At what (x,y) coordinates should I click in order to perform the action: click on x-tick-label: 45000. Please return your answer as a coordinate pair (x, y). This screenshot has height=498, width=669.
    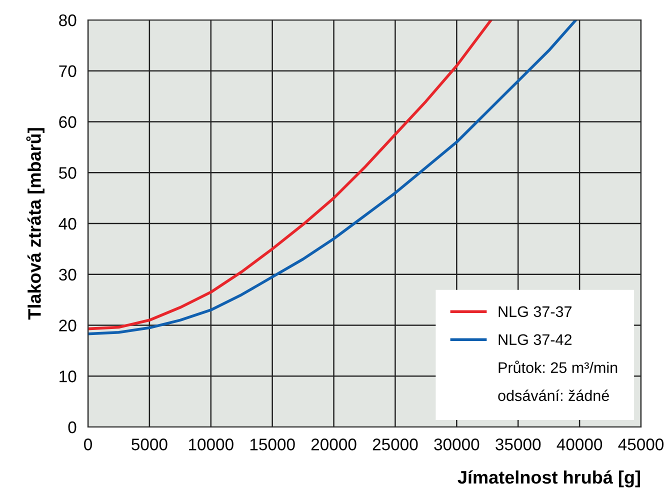
    Looking at the image, I should click on (641, 444).